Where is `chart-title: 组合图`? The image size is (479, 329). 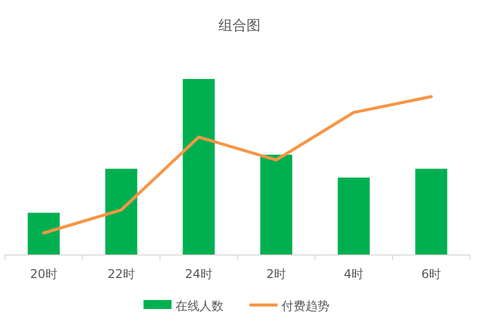
chart-title: 组合图 is located at coordinates (239, 26).